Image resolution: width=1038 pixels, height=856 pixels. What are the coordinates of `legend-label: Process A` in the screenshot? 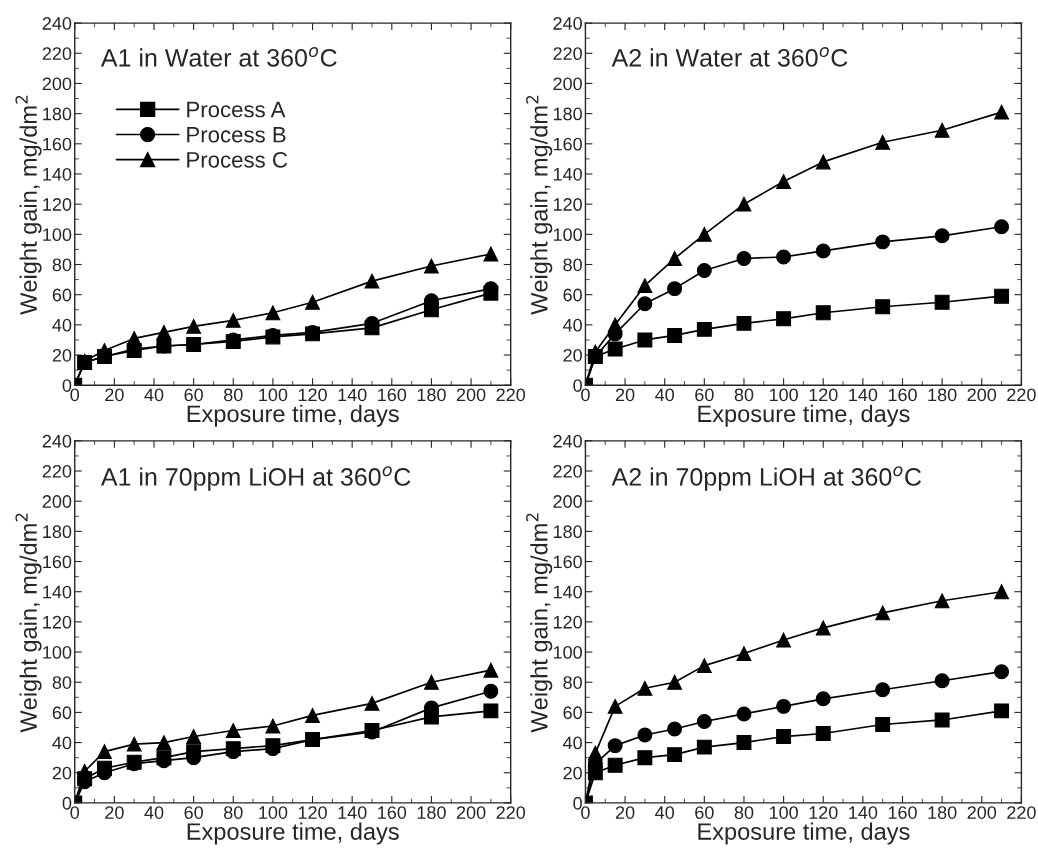 It's located at (236, 109).